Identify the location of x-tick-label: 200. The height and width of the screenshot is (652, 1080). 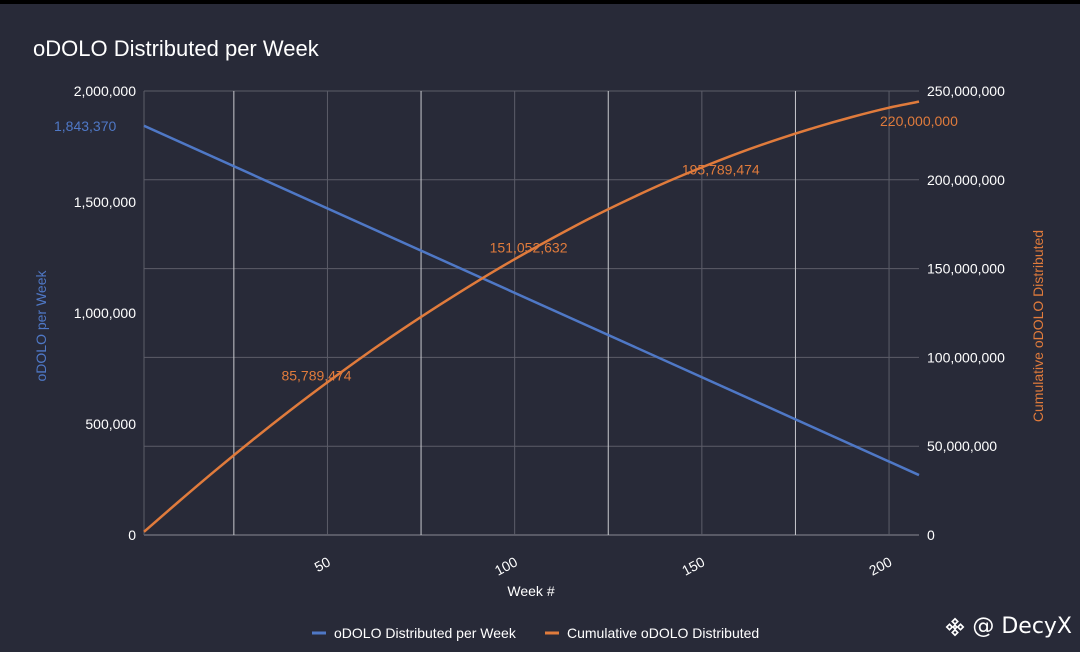
(880, 565).